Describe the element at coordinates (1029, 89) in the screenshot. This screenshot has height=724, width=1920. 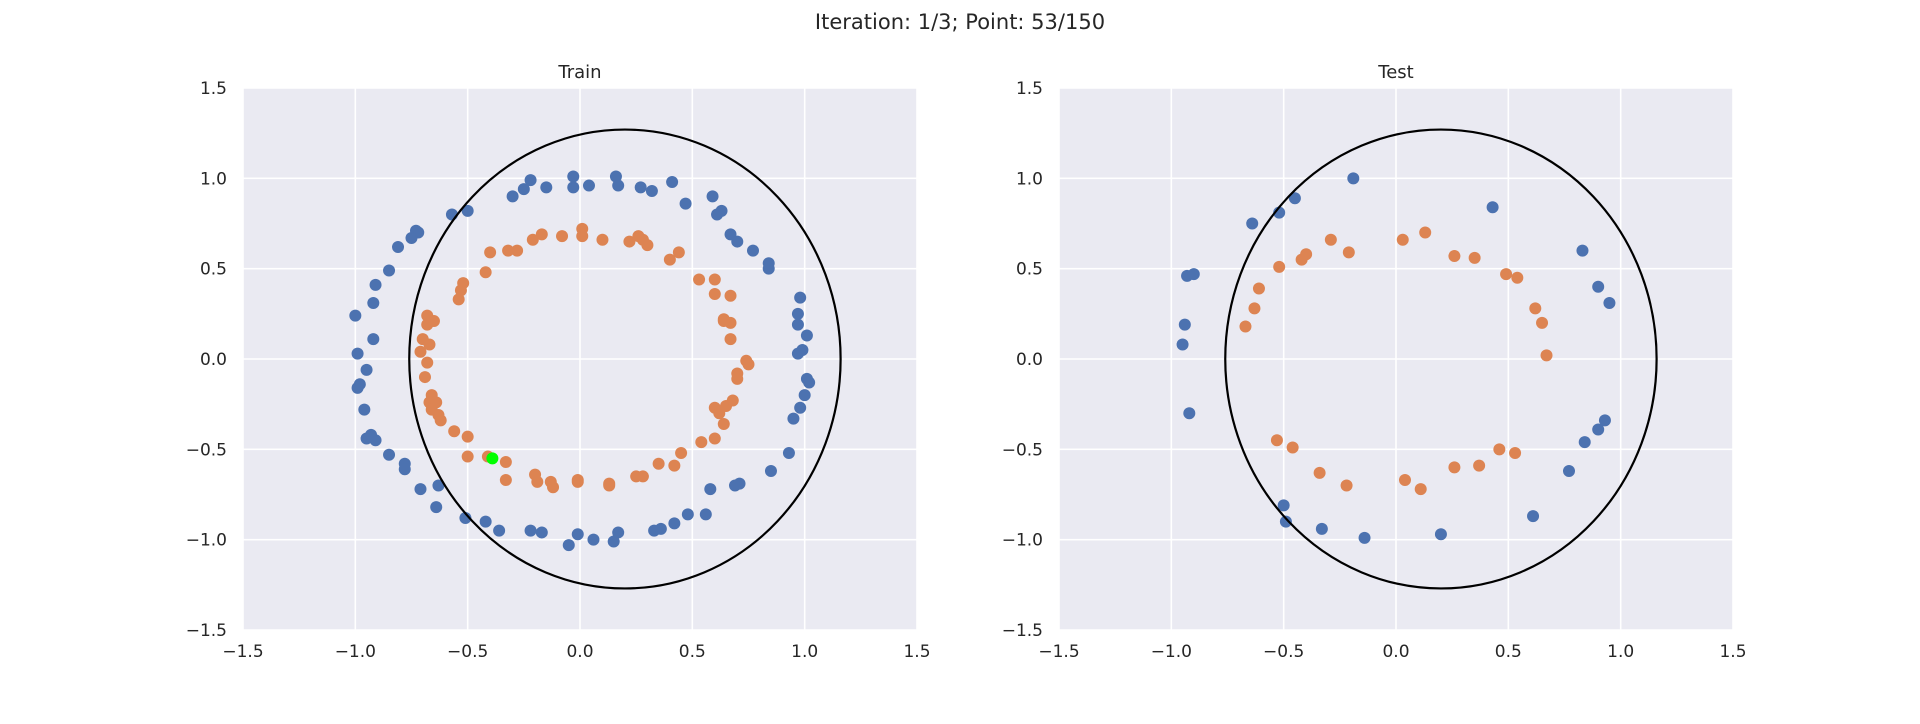
I see `test-y-tick-label: 1.5` at that location.